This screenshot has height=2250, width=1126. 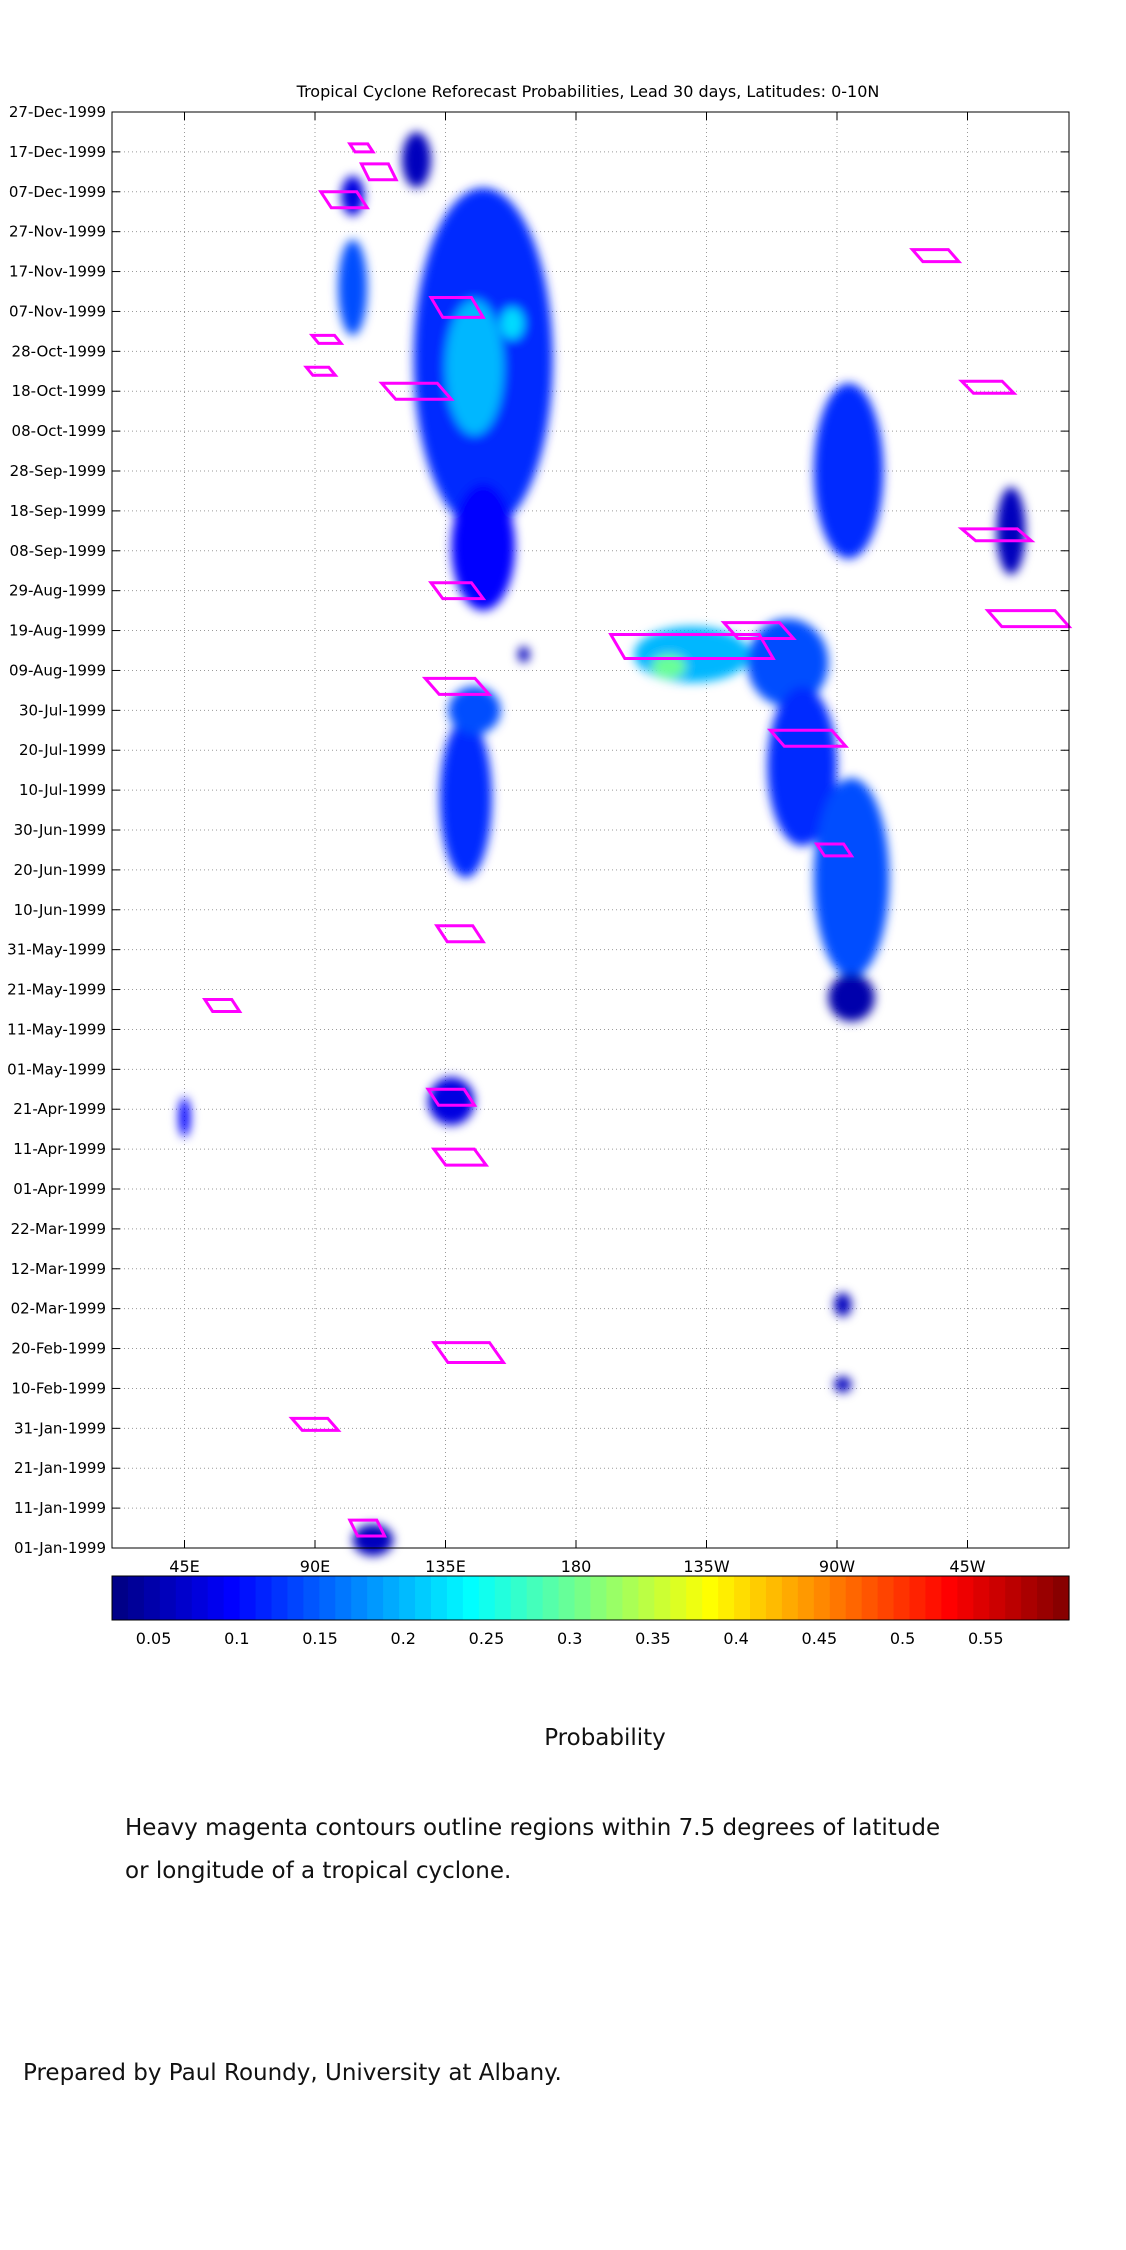 I want to click on colorbar-outline, so click(x=590, y=1598).